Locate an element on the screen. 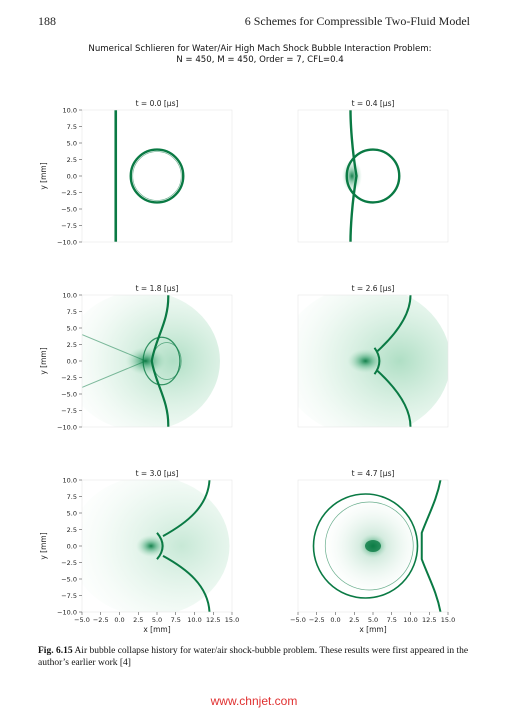 The image size is (508, 713). watermark: www.chnjet.com is located at coordinates (254, 701).